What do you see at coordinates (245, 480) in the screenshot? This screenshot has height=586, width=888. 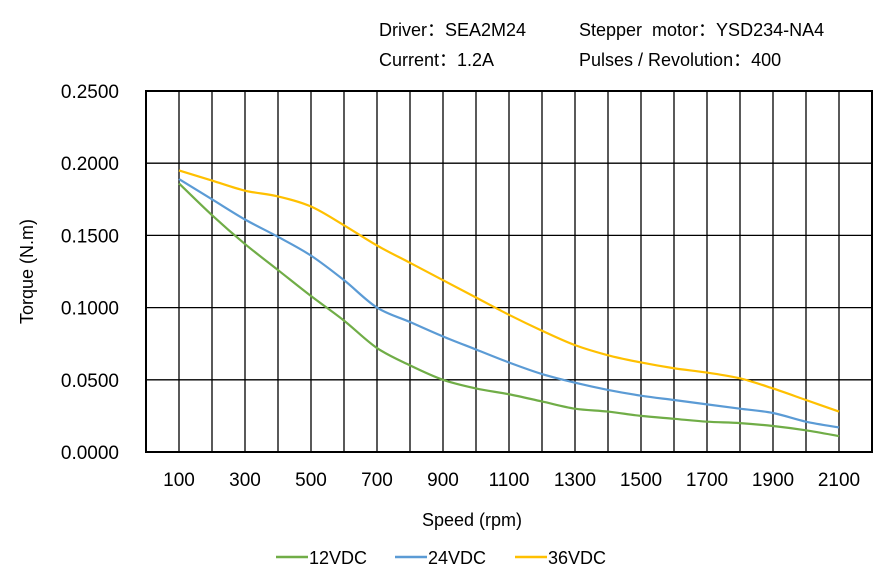 I see `x-tick-label: 300` at bounding box center [245, 480].